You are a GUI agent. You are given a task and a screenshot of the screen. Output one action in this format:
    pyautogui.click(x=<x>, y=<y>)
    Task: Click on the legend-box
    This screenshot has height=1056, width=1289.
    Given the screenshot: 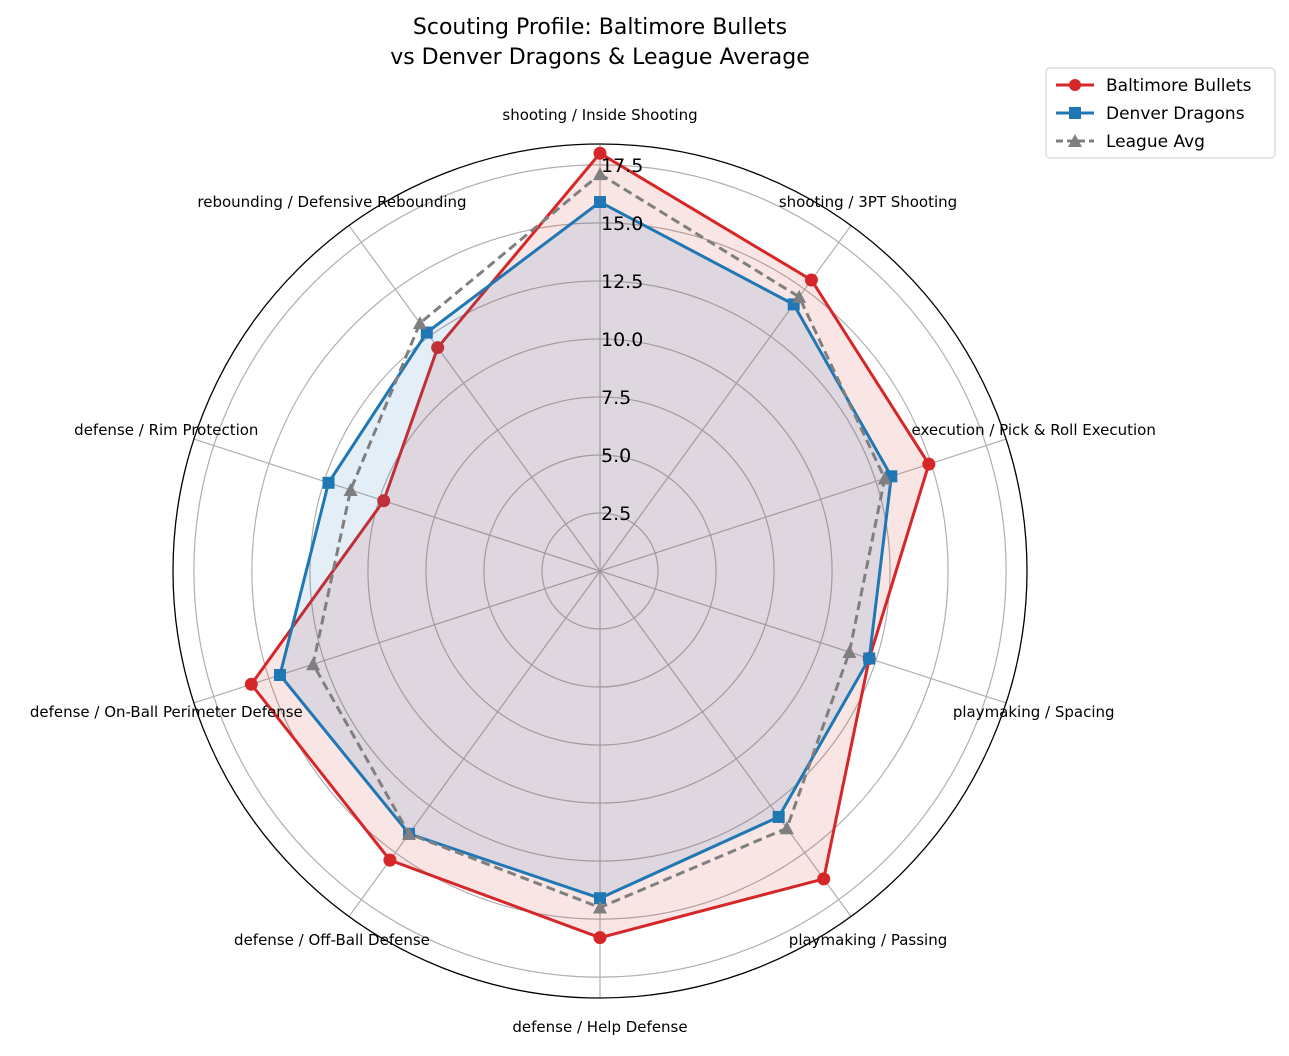 What is the action you would take?
    pyautogui.click(x=1160, y=113)
    